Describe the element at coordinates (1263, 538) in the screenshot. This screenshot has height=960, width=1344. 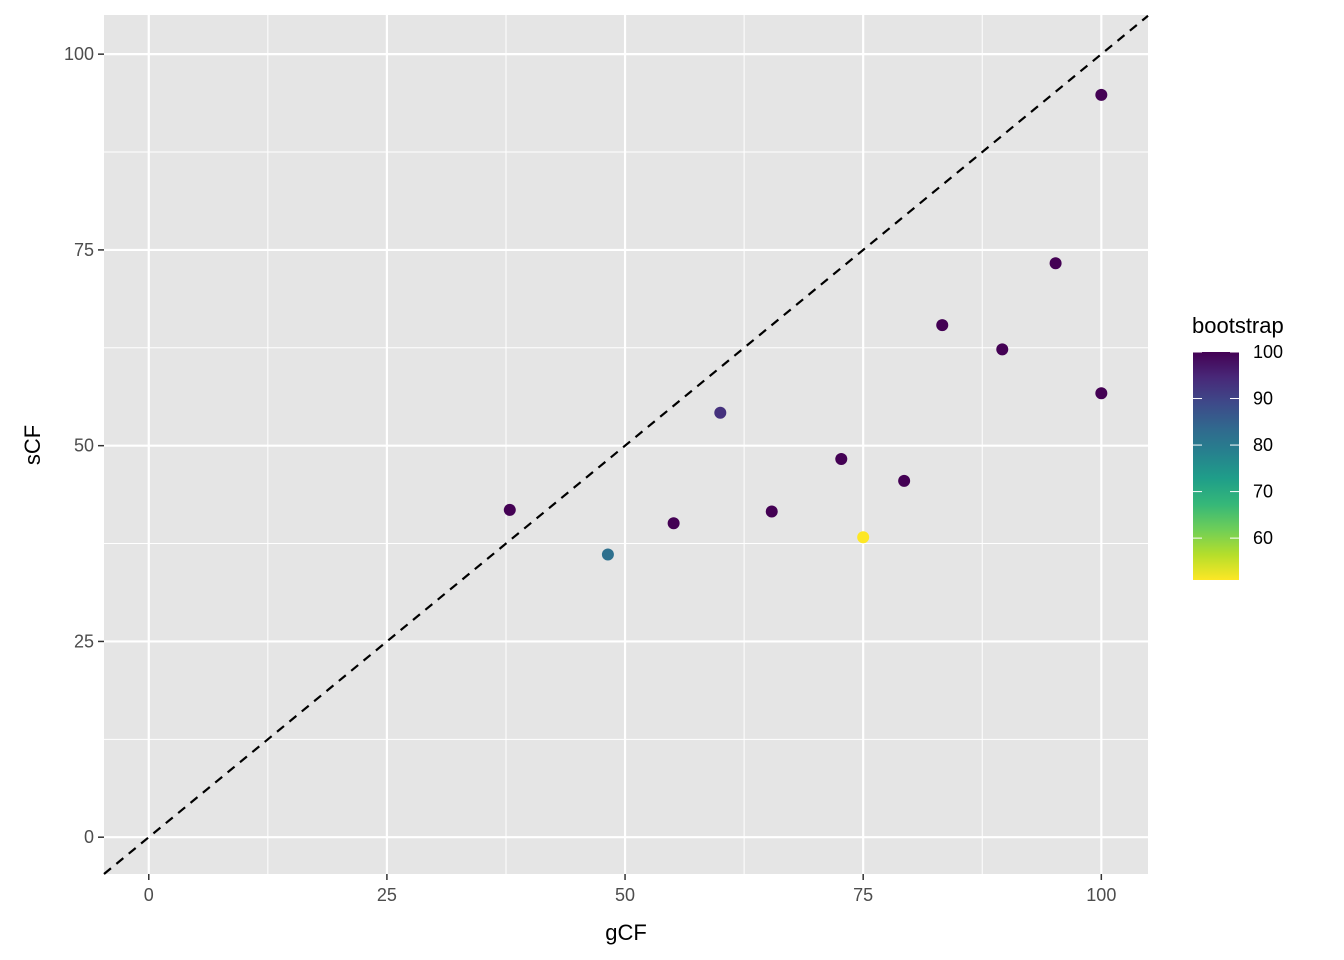
I see `colorbar-tick-label: 60` at that location.